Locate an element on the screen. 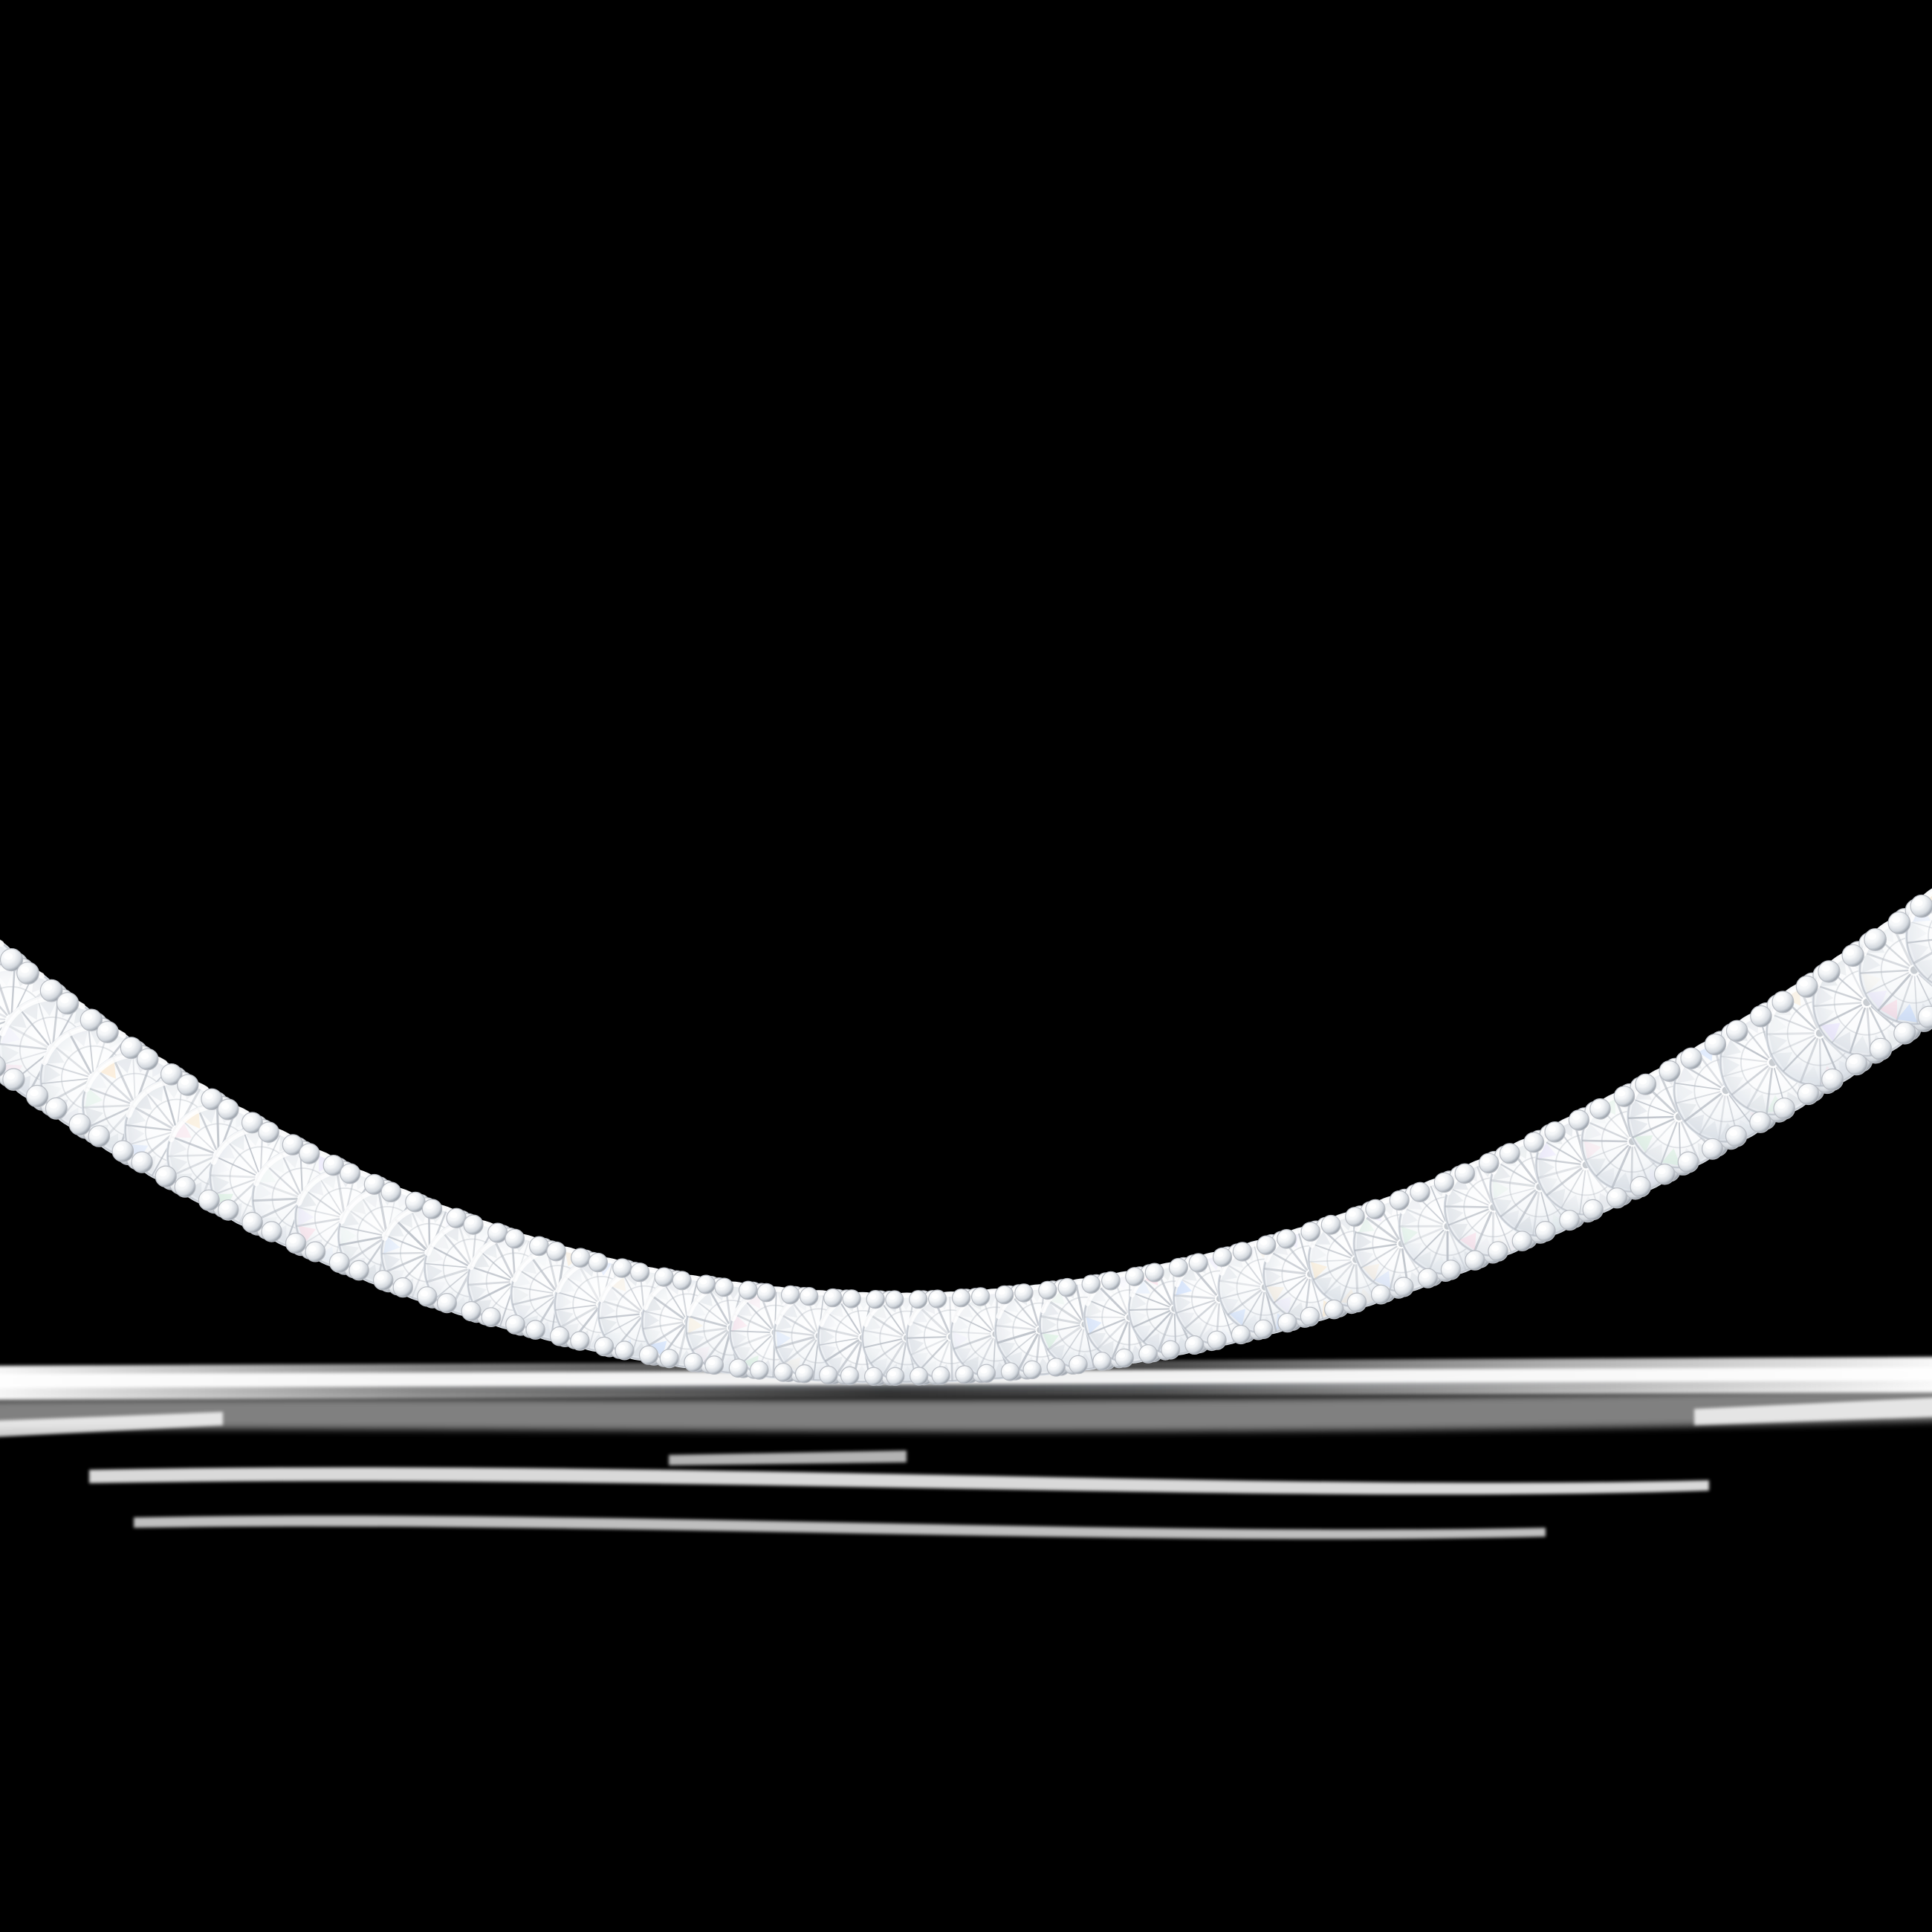  tertiary-streak is located at coordinates (899, 1481).